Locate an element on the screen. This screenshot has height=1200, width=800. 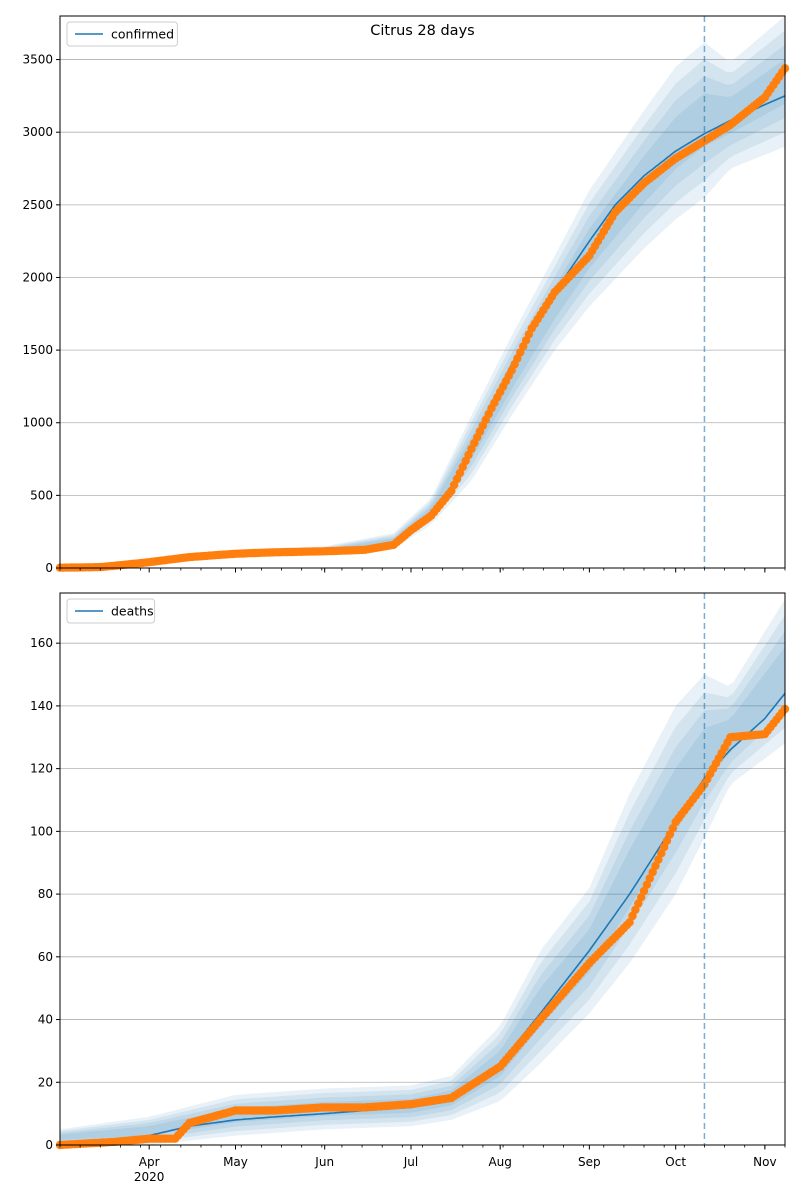
legend-label: deaths is located at coordinates (132, 611).